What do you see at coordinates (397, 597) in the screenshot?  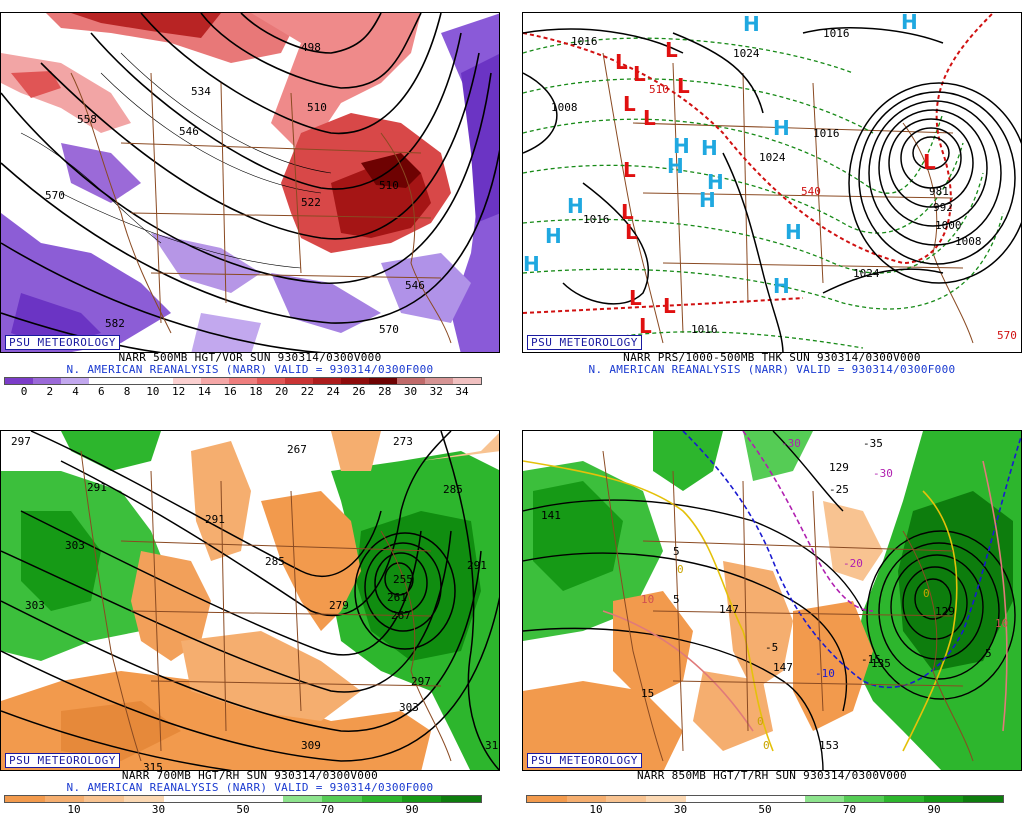 I see `contour-label: 261` at bounding box center [397, 597].